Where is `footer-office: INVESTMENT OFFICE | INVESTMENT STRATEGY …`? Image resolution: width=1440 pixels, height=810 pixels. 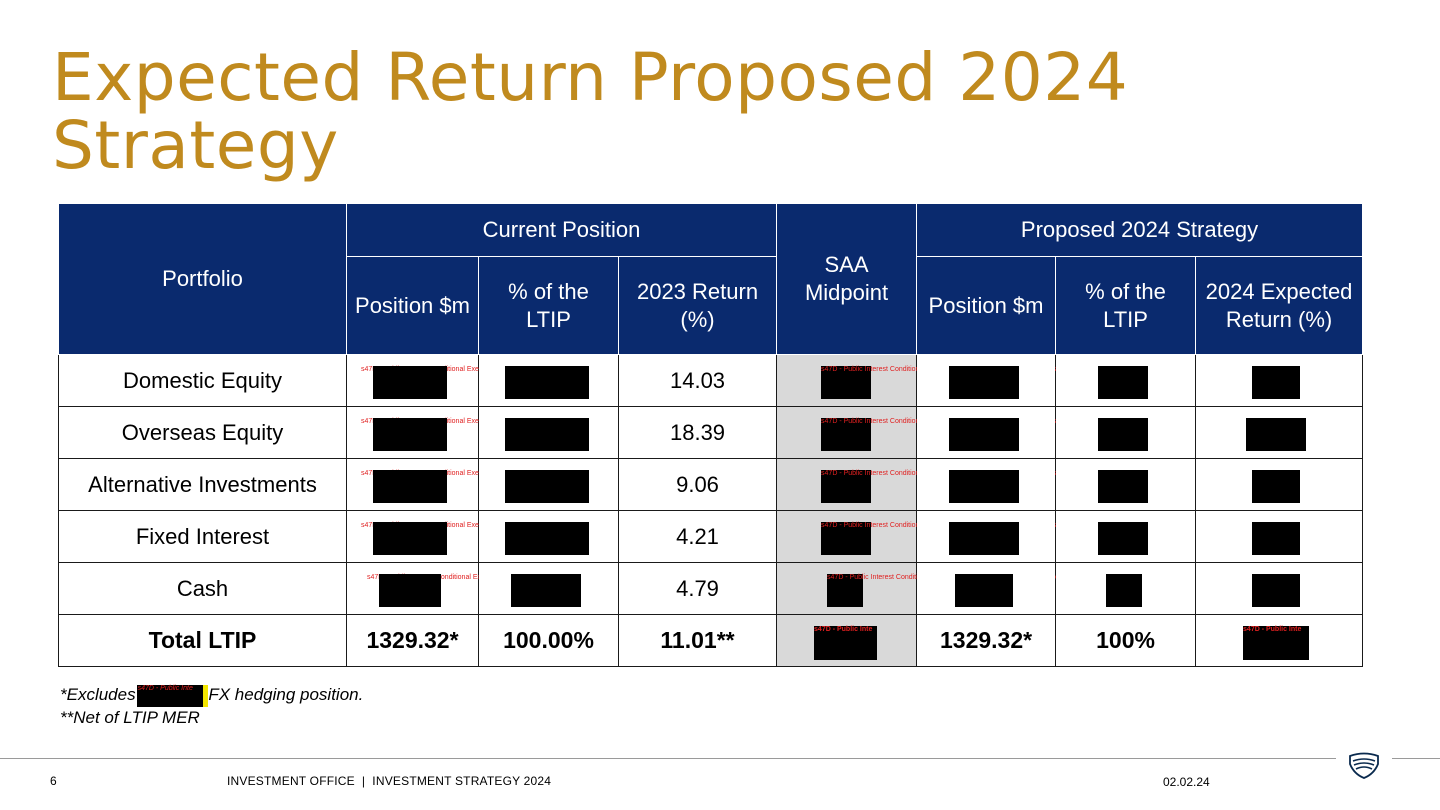 footer-office: INVESTMENT OFFICE | INVESTMENT STRATEGY … is located at coordinates (389, 781).